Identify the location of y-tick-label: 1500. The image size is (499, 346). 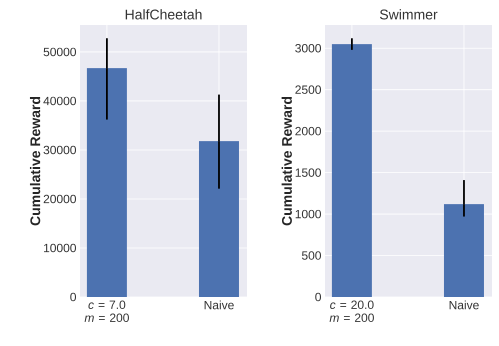
(308, 172).